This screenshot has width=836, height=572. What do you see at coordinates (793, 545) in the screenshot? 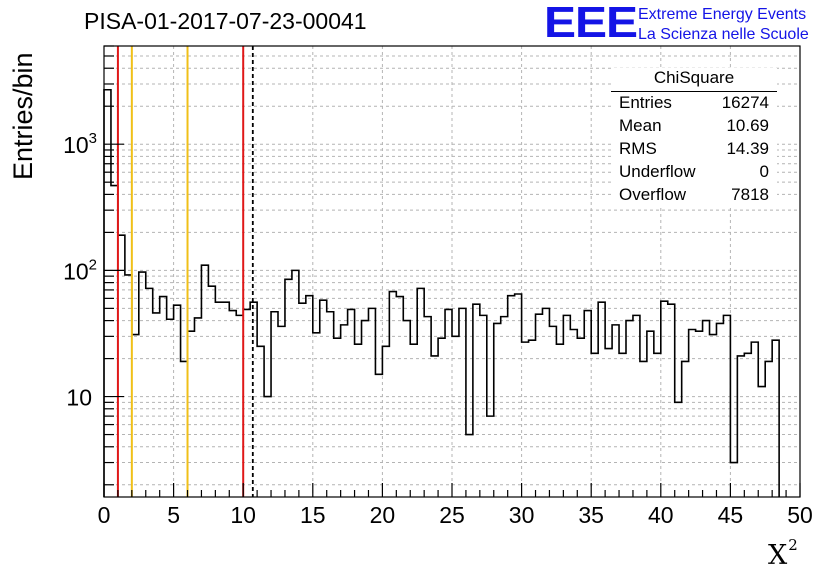
I see `x-axis-label-superscript: 2` at bounding box center [793, 545].